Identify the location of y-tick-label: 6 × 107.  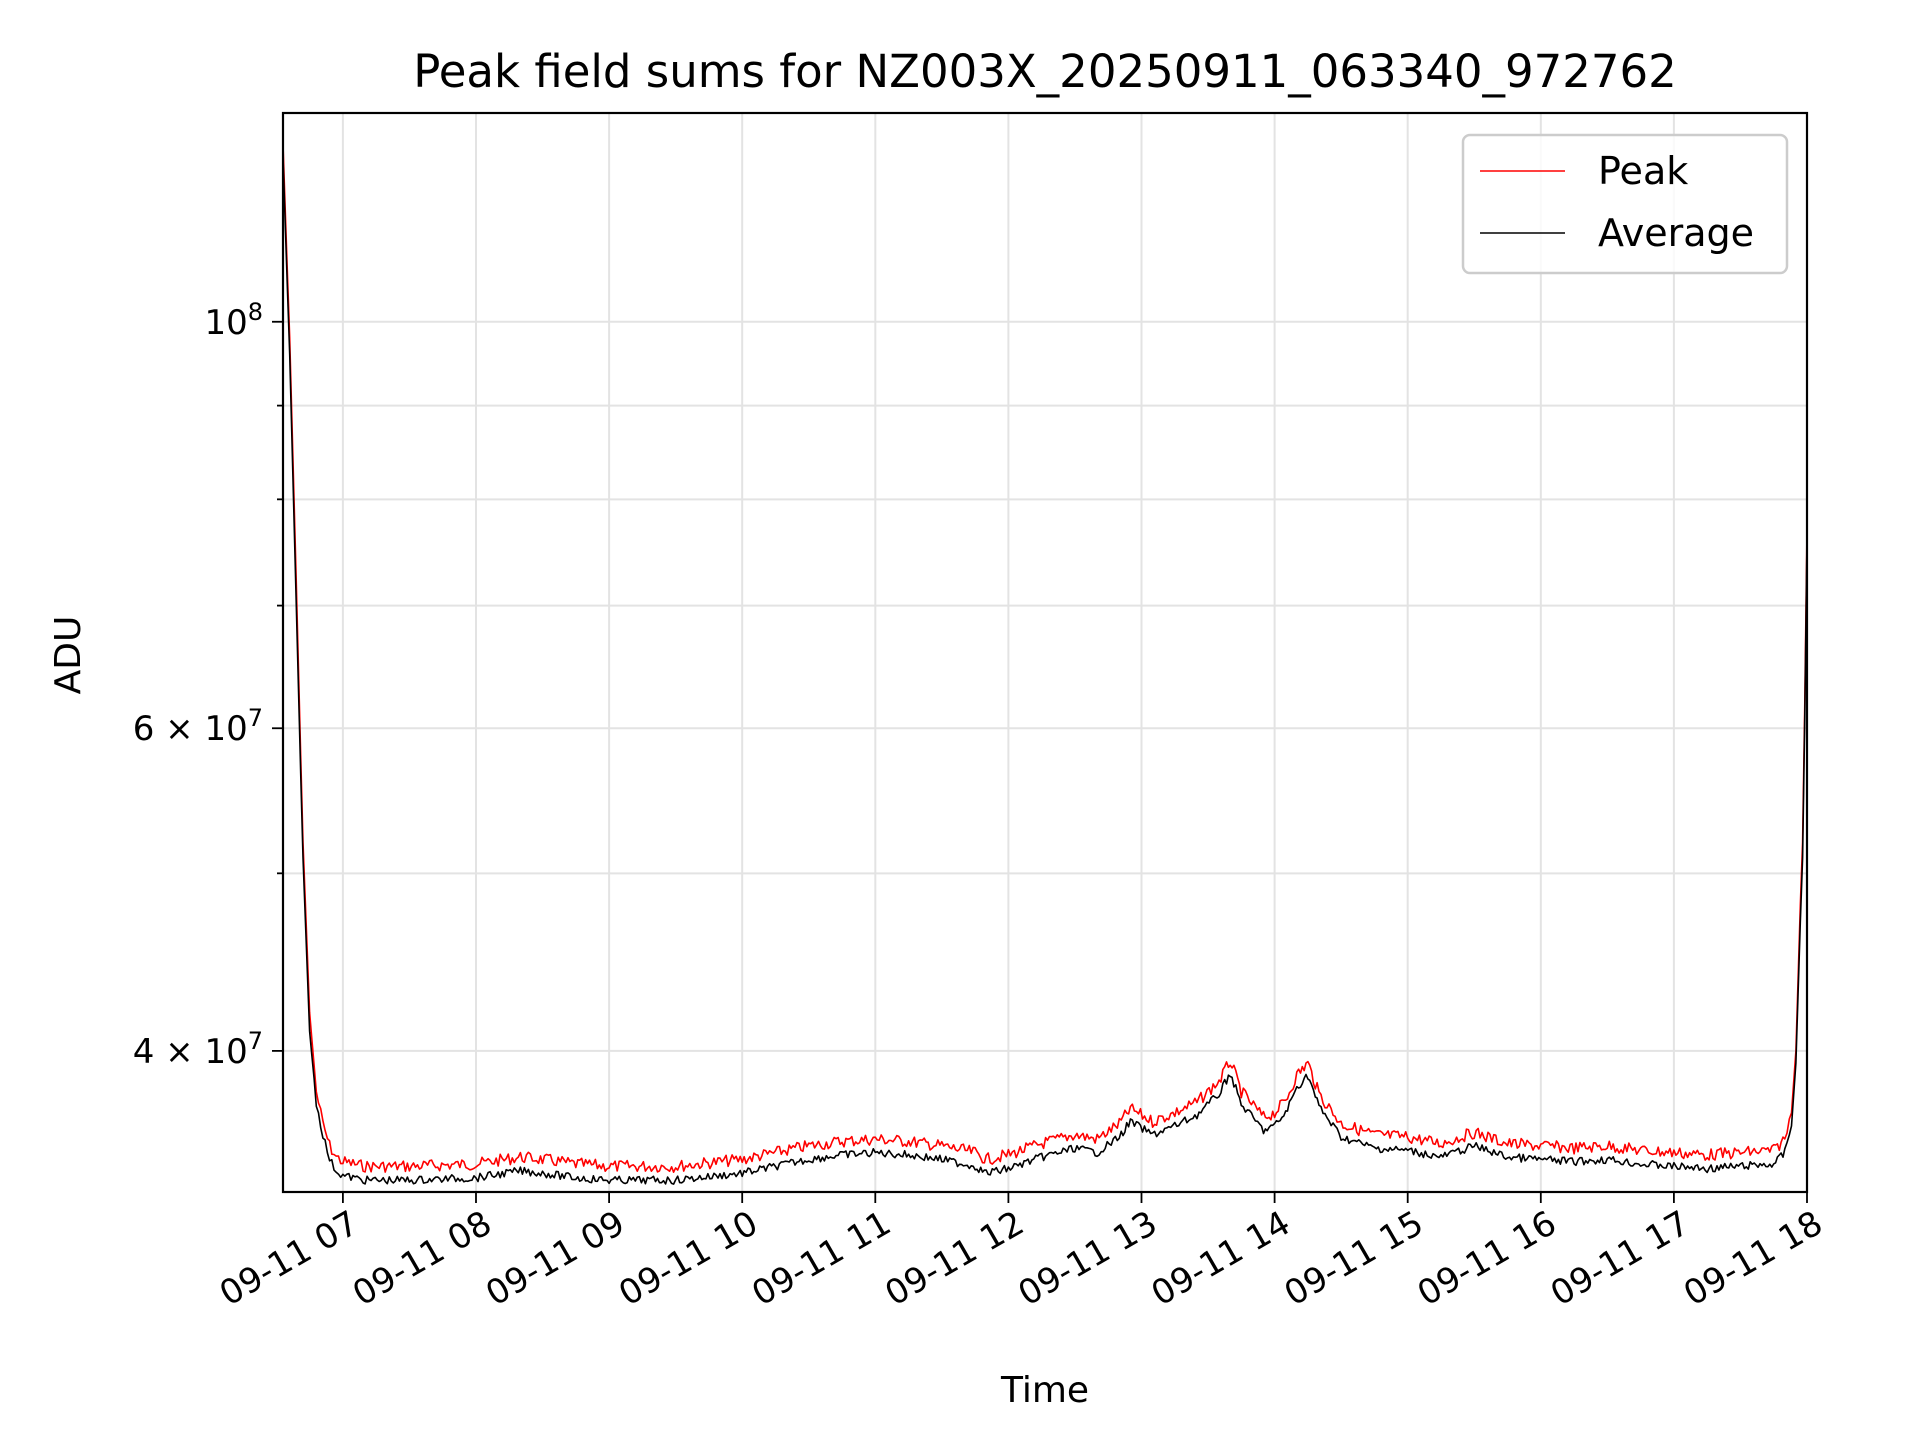
(198, 726).